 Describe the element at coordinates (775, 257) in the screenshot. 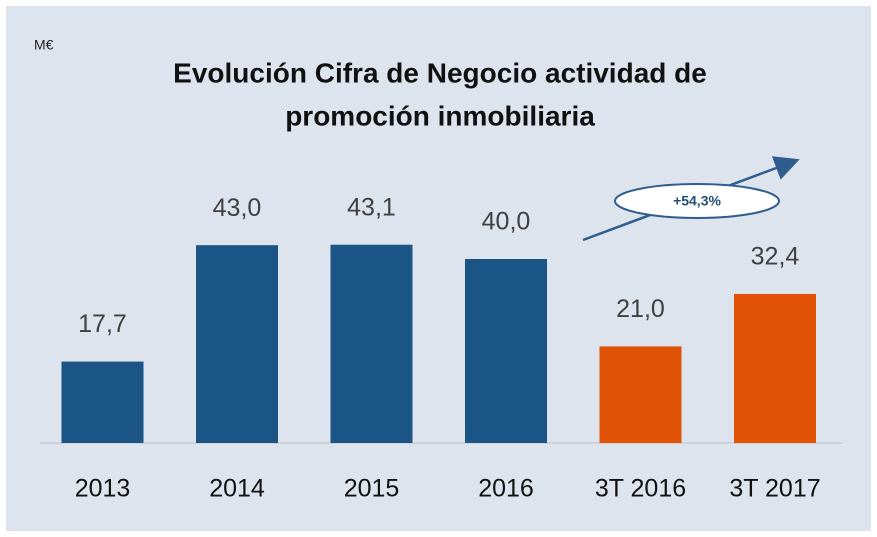

I see `value-label: 32,4` at that location.